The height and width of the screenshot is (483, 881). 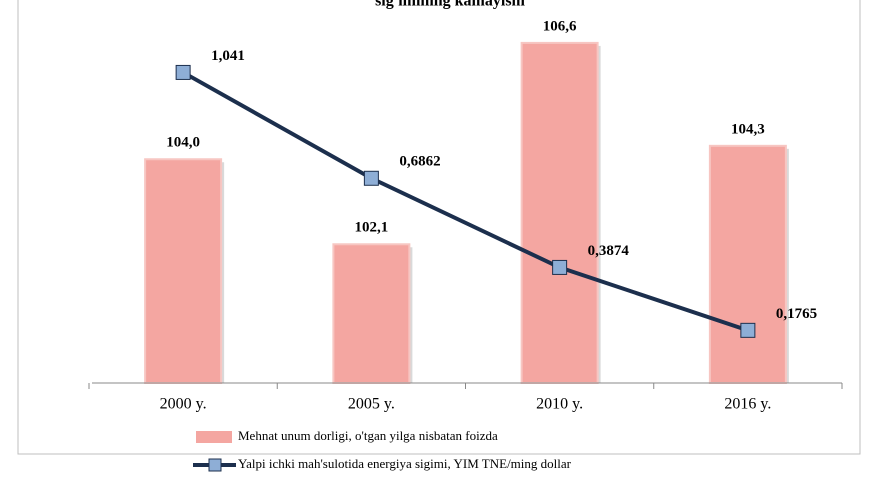 What do you see at coordinates (214, 437) in the screenshot?
I see `legend-swatch` at bounding box center [214, 437].